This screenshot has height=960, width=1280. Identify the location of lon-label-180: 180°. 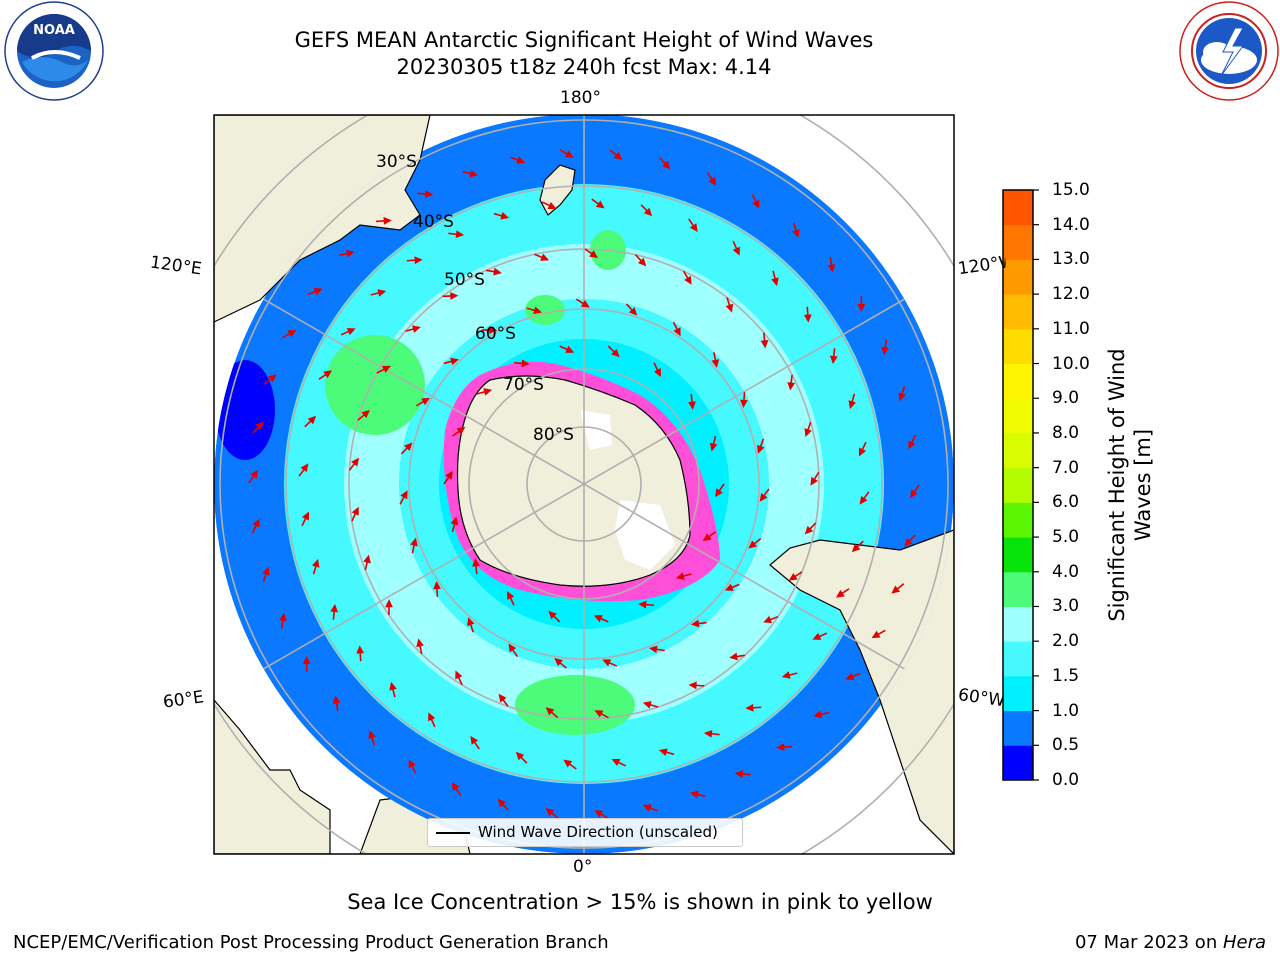
(580, 98).